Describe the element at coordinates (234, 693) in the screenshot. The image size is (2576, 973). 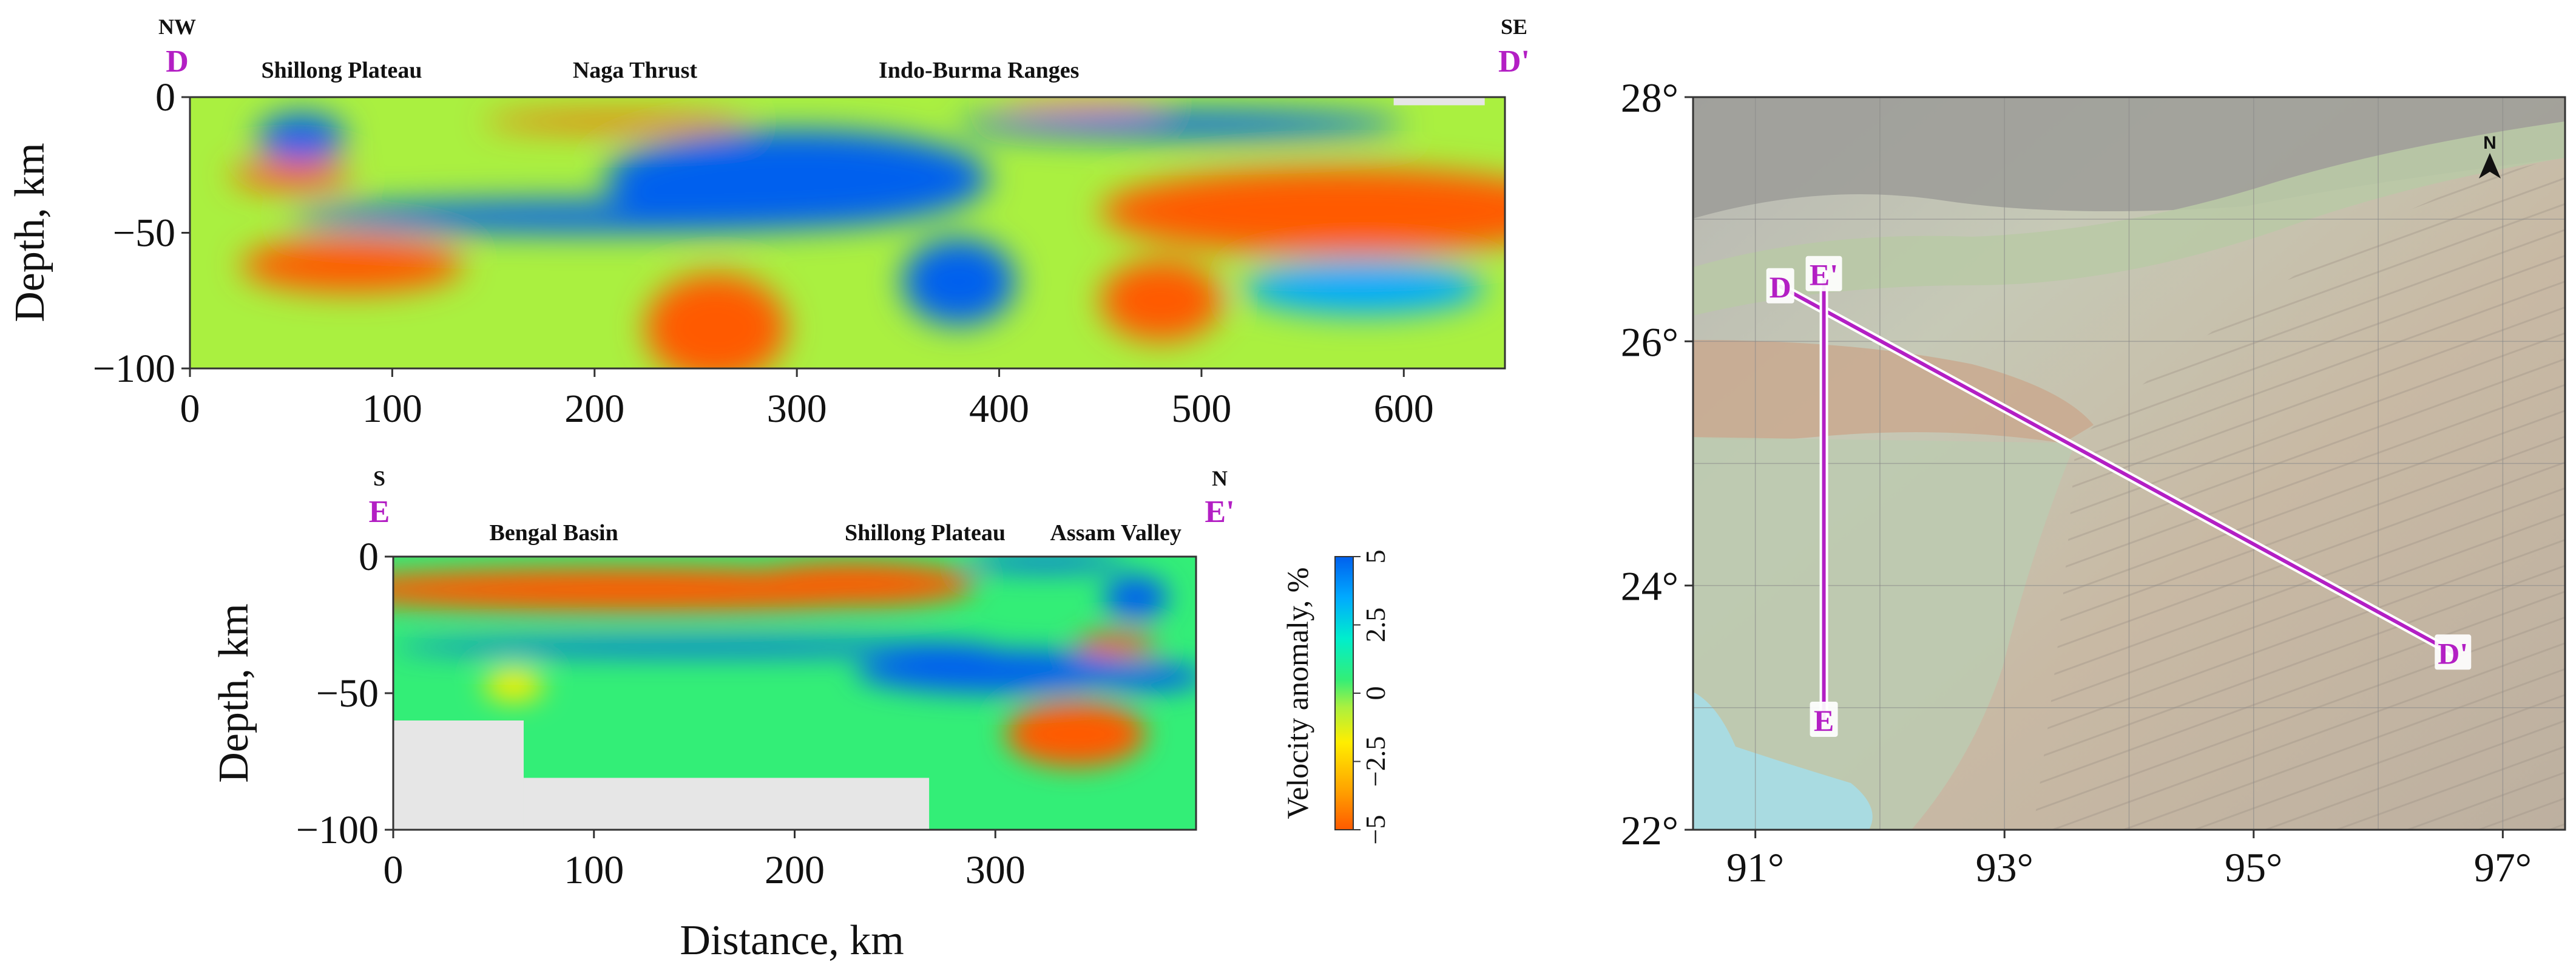
I see `profile-ee-ylabel: Depth, km` at that location.